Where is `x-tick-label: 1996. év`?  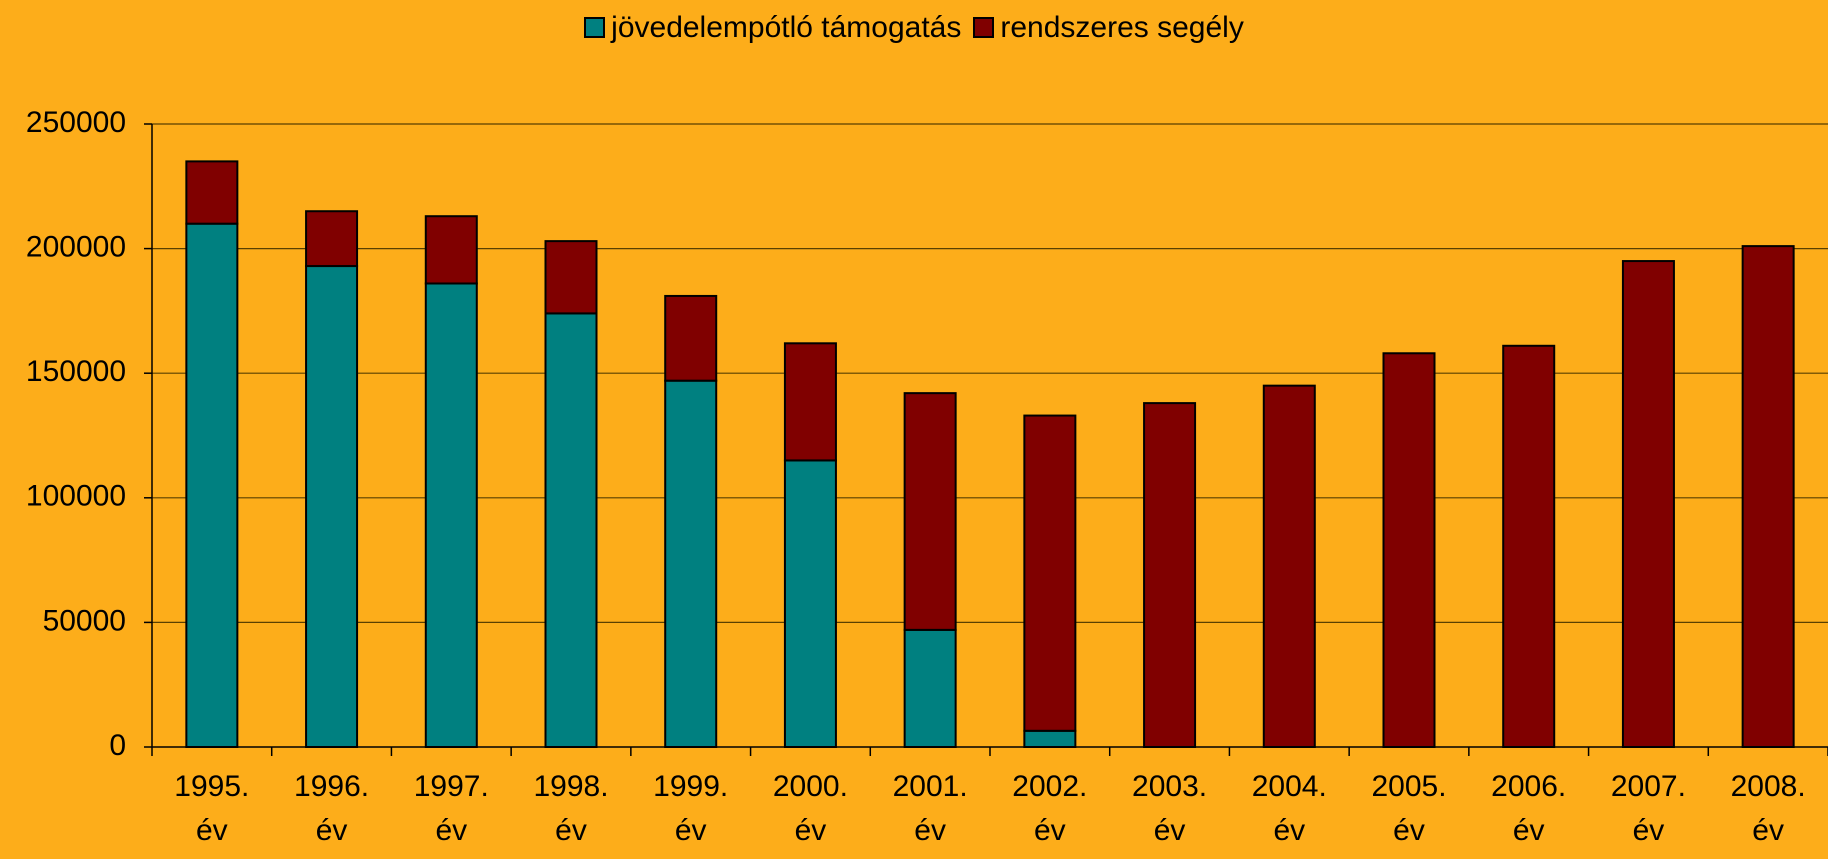
x-tick-label: 1996. év is located at coordinates (332, 808).